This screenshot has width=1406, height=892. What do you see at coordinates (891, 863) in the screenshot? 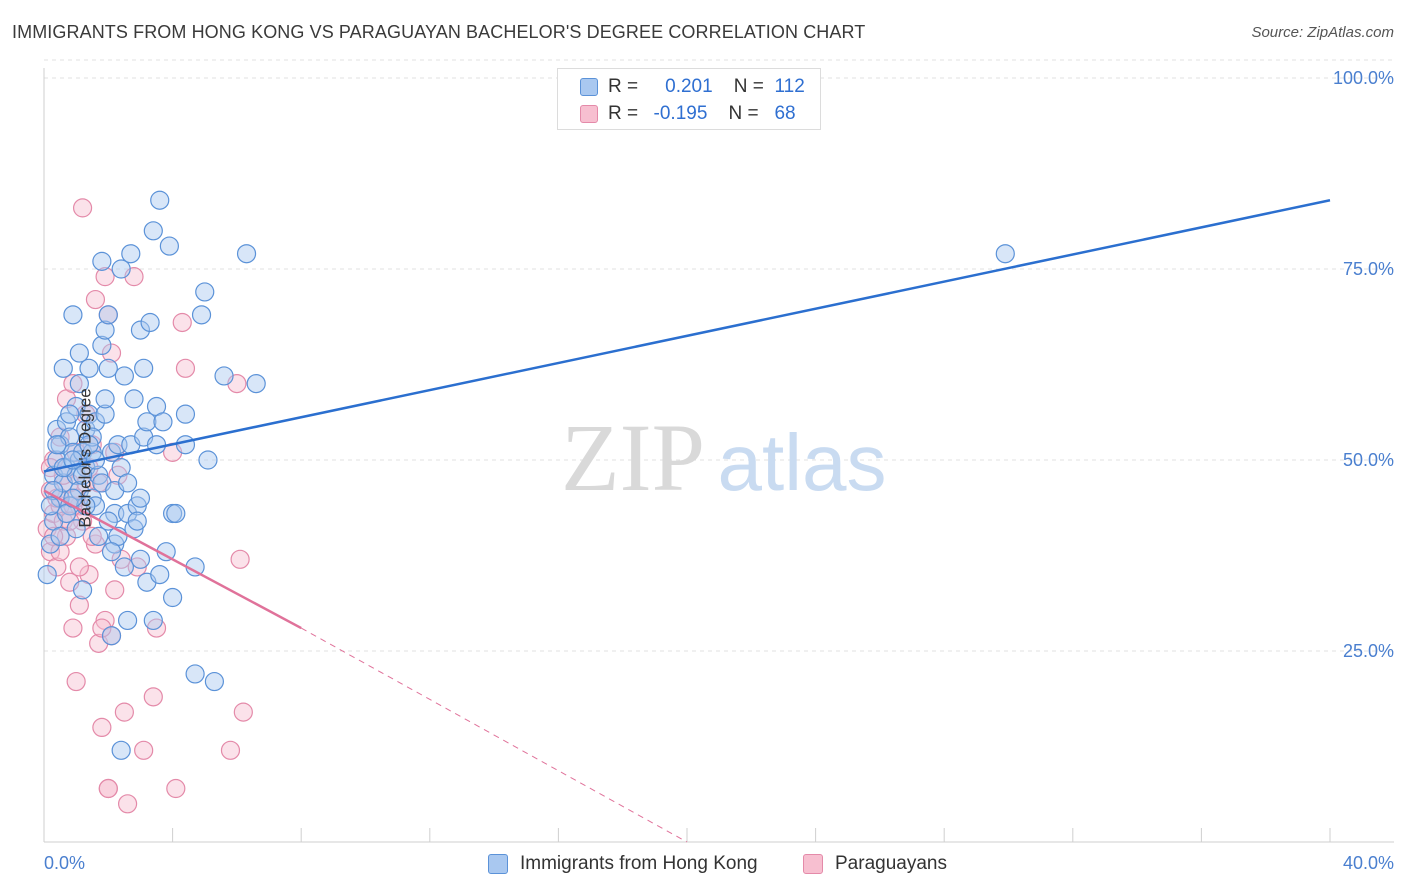
I see `bottom-legend-label-paraguayans: Paraguayans` at bounding box center [891, 863].